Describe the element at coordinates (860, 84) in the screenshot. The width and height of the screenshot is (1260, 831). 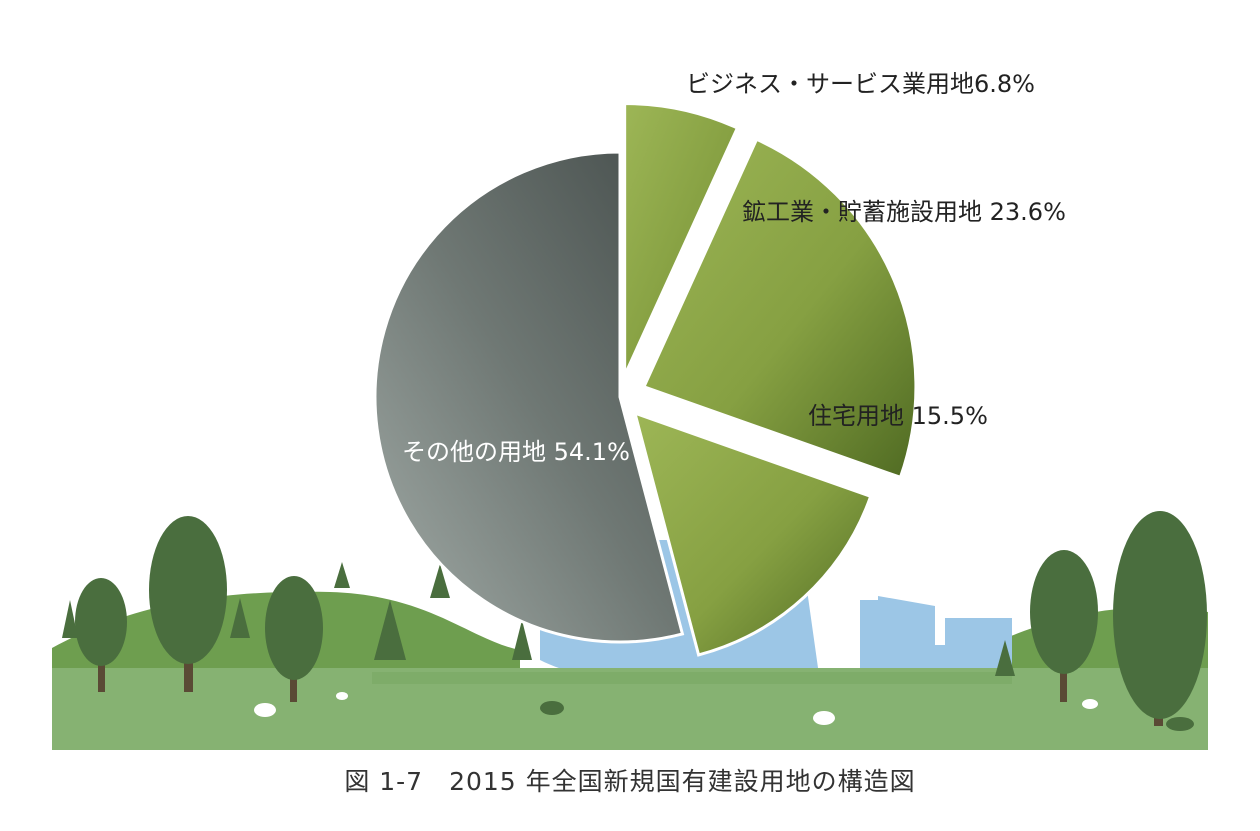
I see `pie-slice-label-0: ビジネス・サービス業用地6.8%` at that location.